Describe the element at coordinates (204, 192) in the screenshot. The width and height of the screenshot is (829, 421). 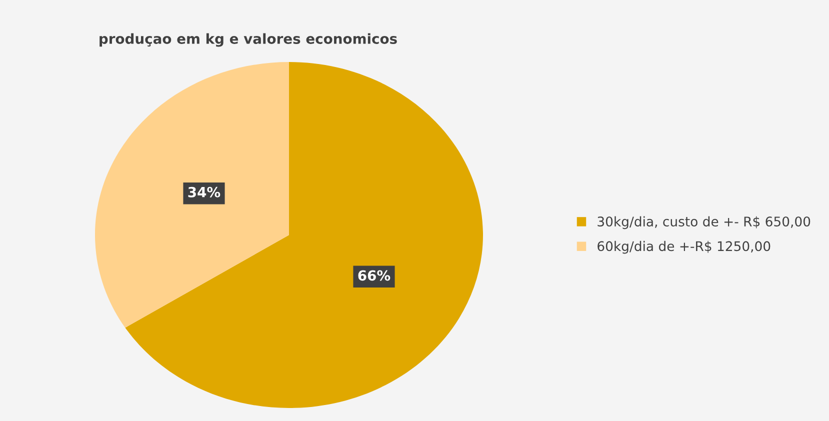
I see `data-label: 34%` at that location.